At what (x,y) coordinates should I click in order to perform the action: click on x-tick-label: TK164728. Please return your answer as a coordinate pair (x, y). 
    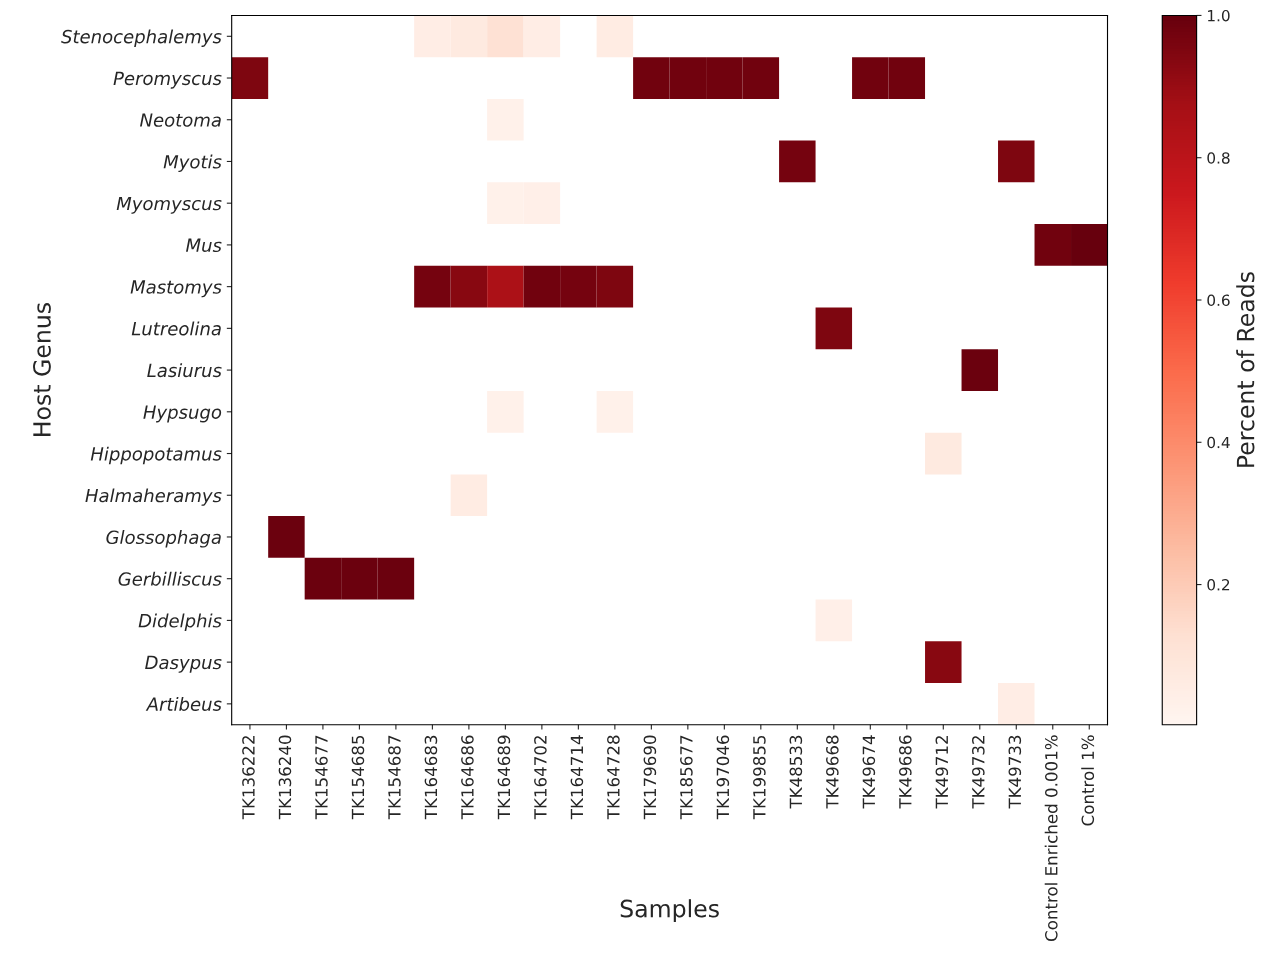
    Looking at the image, I should click on (613, 777).